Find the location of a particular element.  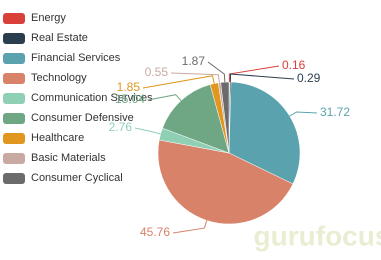

data-label: 1.87 is located at coordinates (194, 61).